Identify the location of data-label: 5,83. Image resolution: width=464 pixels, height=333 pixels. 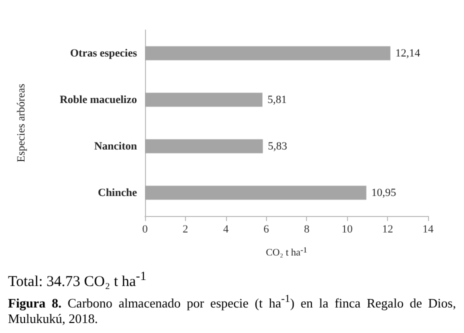
(278, 146).